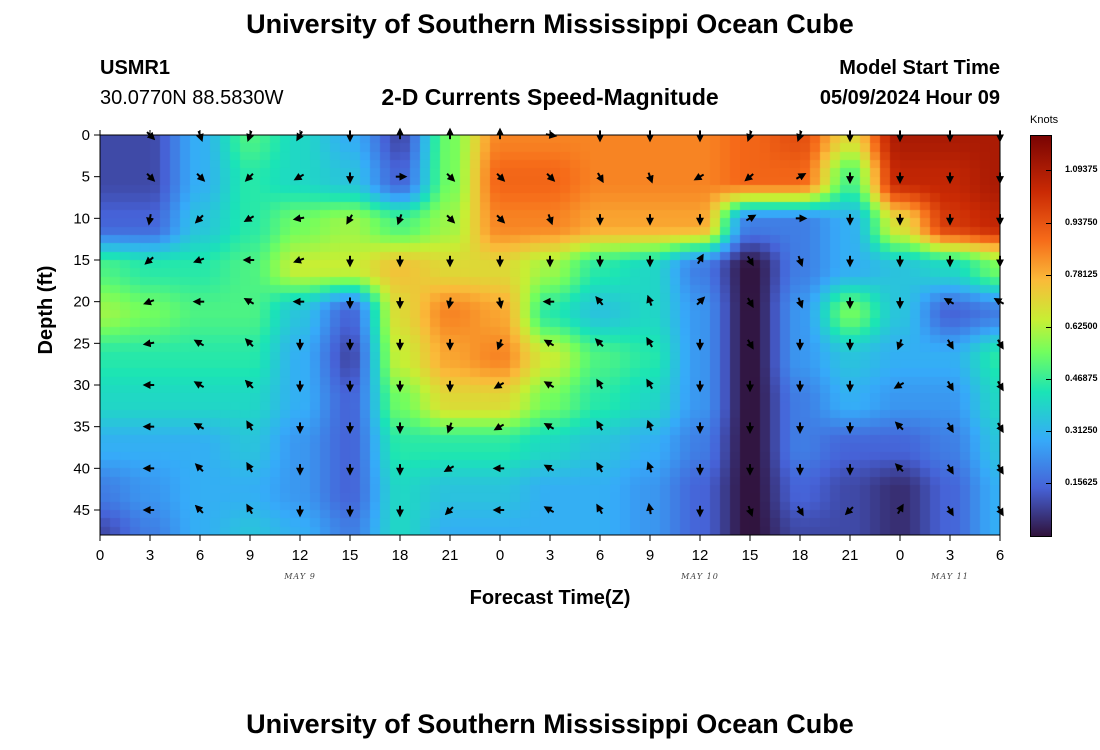 The image size is (1100, 750). Describe the element at coordinates (1081, 481) in the screenshot. I see `colorbar-tick-label: 0.15625` at that location.